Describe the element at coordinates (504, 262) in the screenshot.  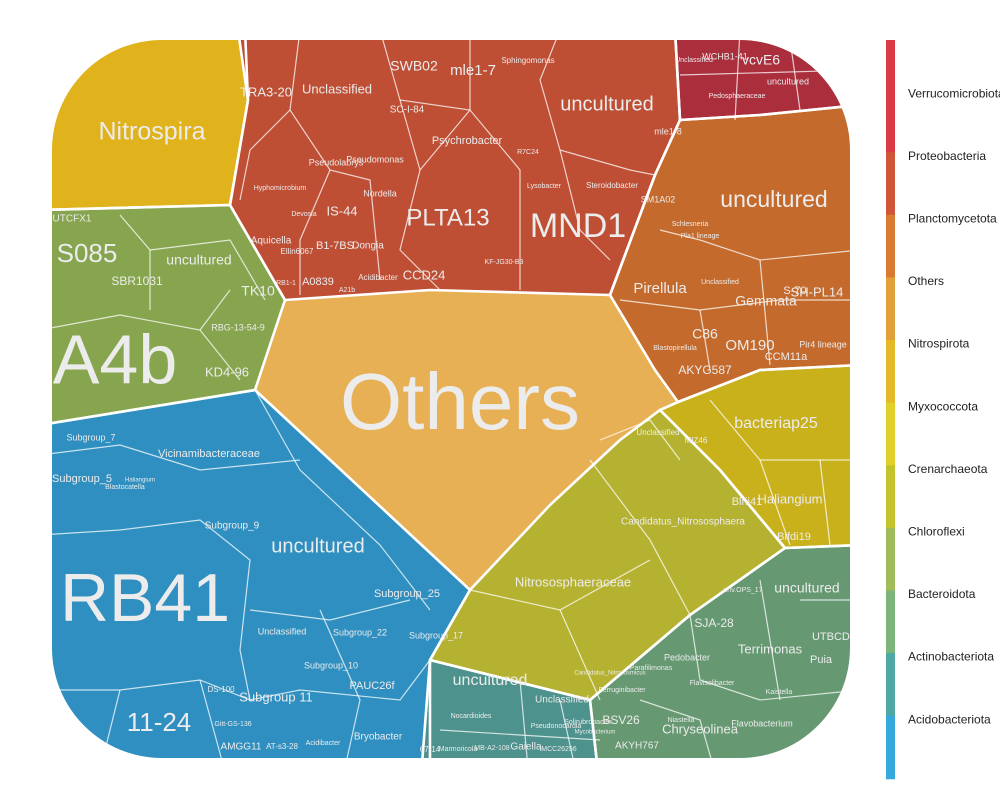
I see `cell-label: KF-JG30-B3` at that location.